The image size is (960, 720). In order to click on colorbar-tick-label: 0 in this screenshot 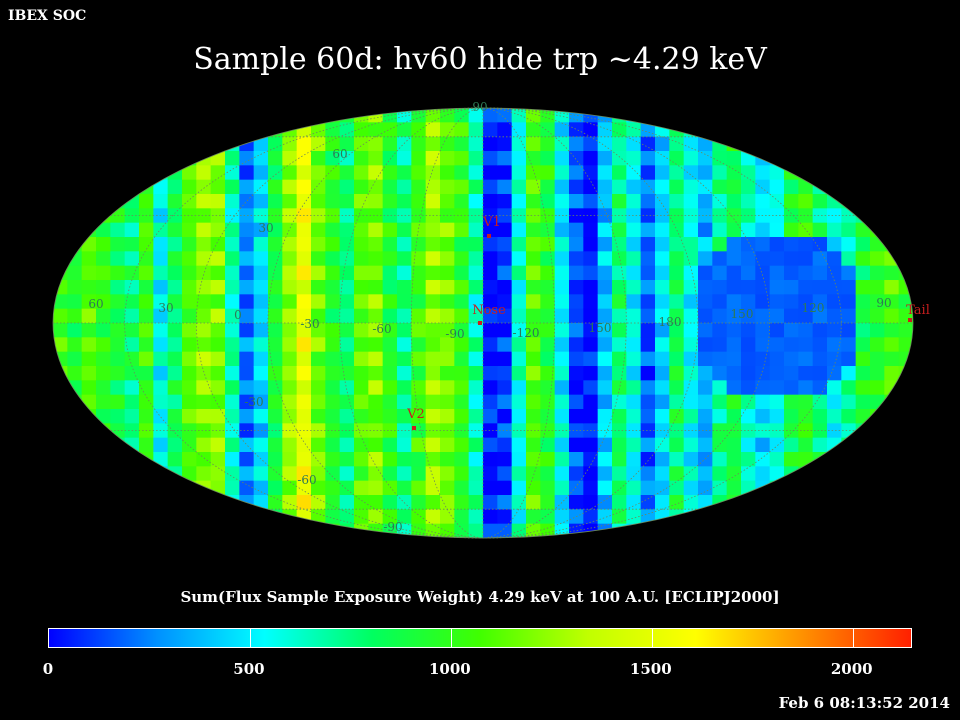, I will do `click(48, 669)`.